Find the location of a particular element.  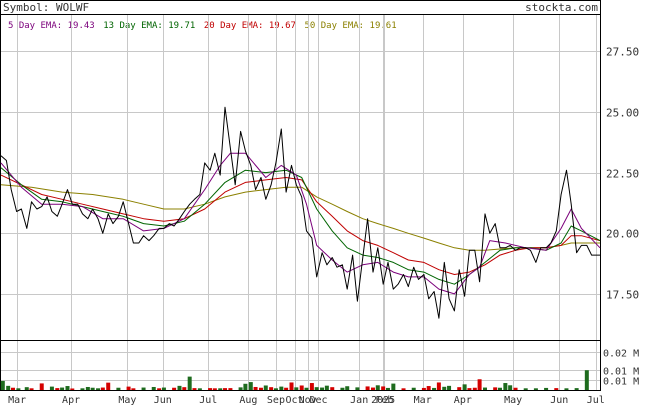

date-tick-label: 2025 is located at coordinates (383, 400).